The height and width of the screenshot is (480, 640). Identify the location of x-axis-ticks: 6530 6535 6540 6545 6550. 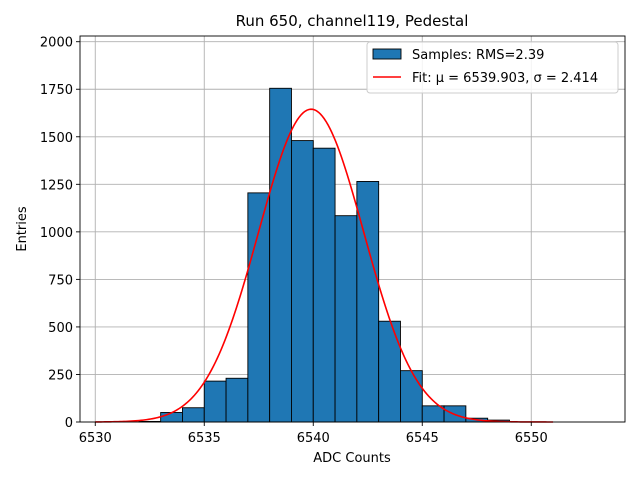
(313, 434).